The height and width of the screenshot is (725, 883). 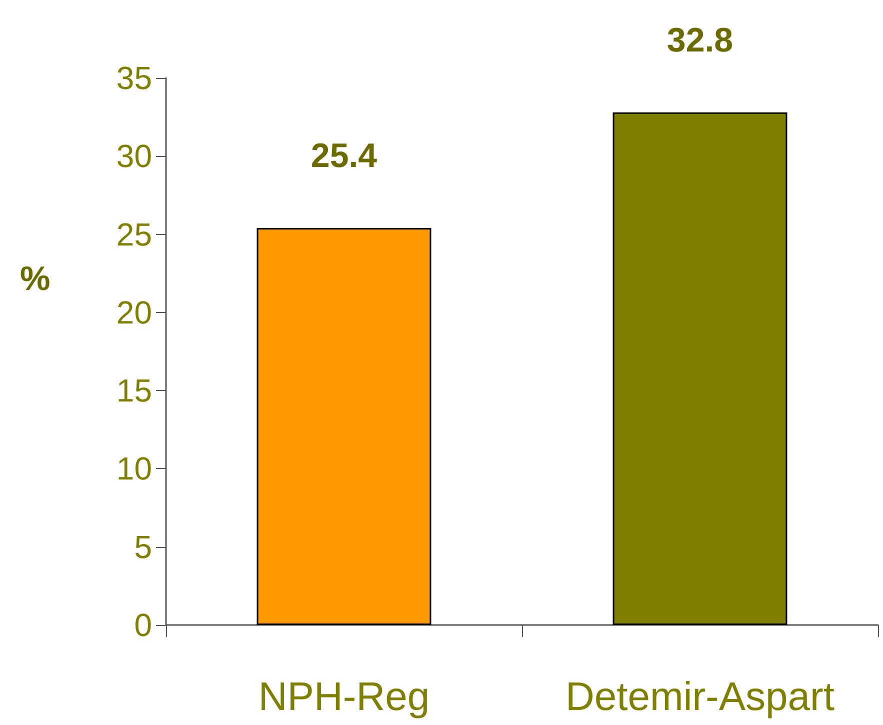 What do you see at coordinates (143, 546) in the screenshot?
I see `y-tick-label: 5` at bounding box center [143, 546].